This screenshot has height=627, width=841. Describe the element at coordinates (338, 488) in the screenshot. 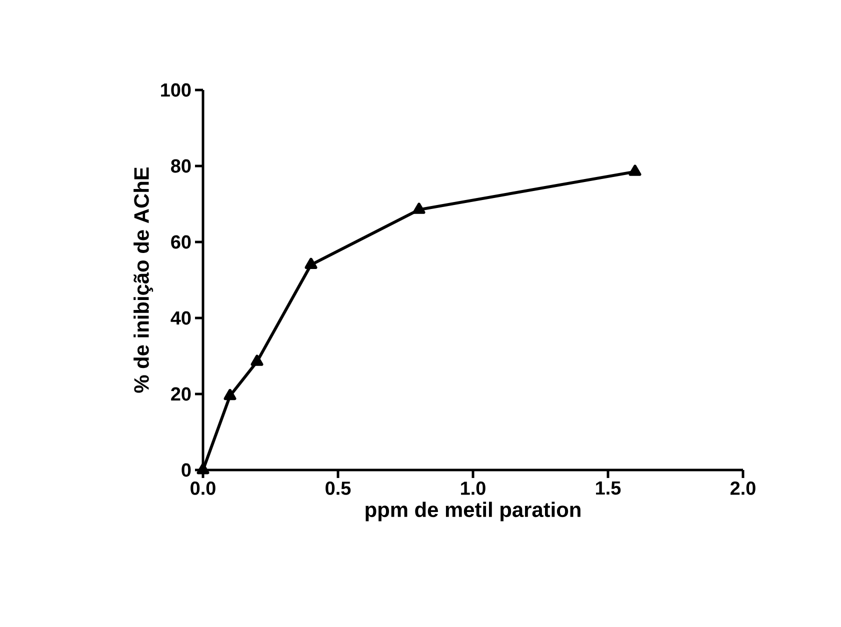

I see `x-tick-label: 0.5` at that location.